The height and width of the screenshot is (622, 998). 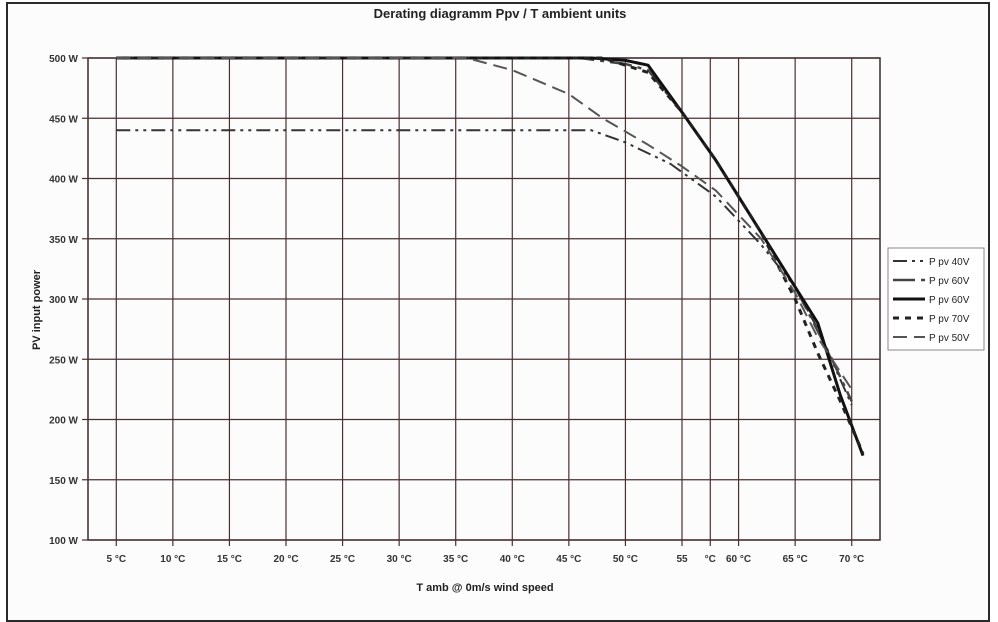 I want to click on x-tick-label: 40 °C, so click(x=512, y=559).